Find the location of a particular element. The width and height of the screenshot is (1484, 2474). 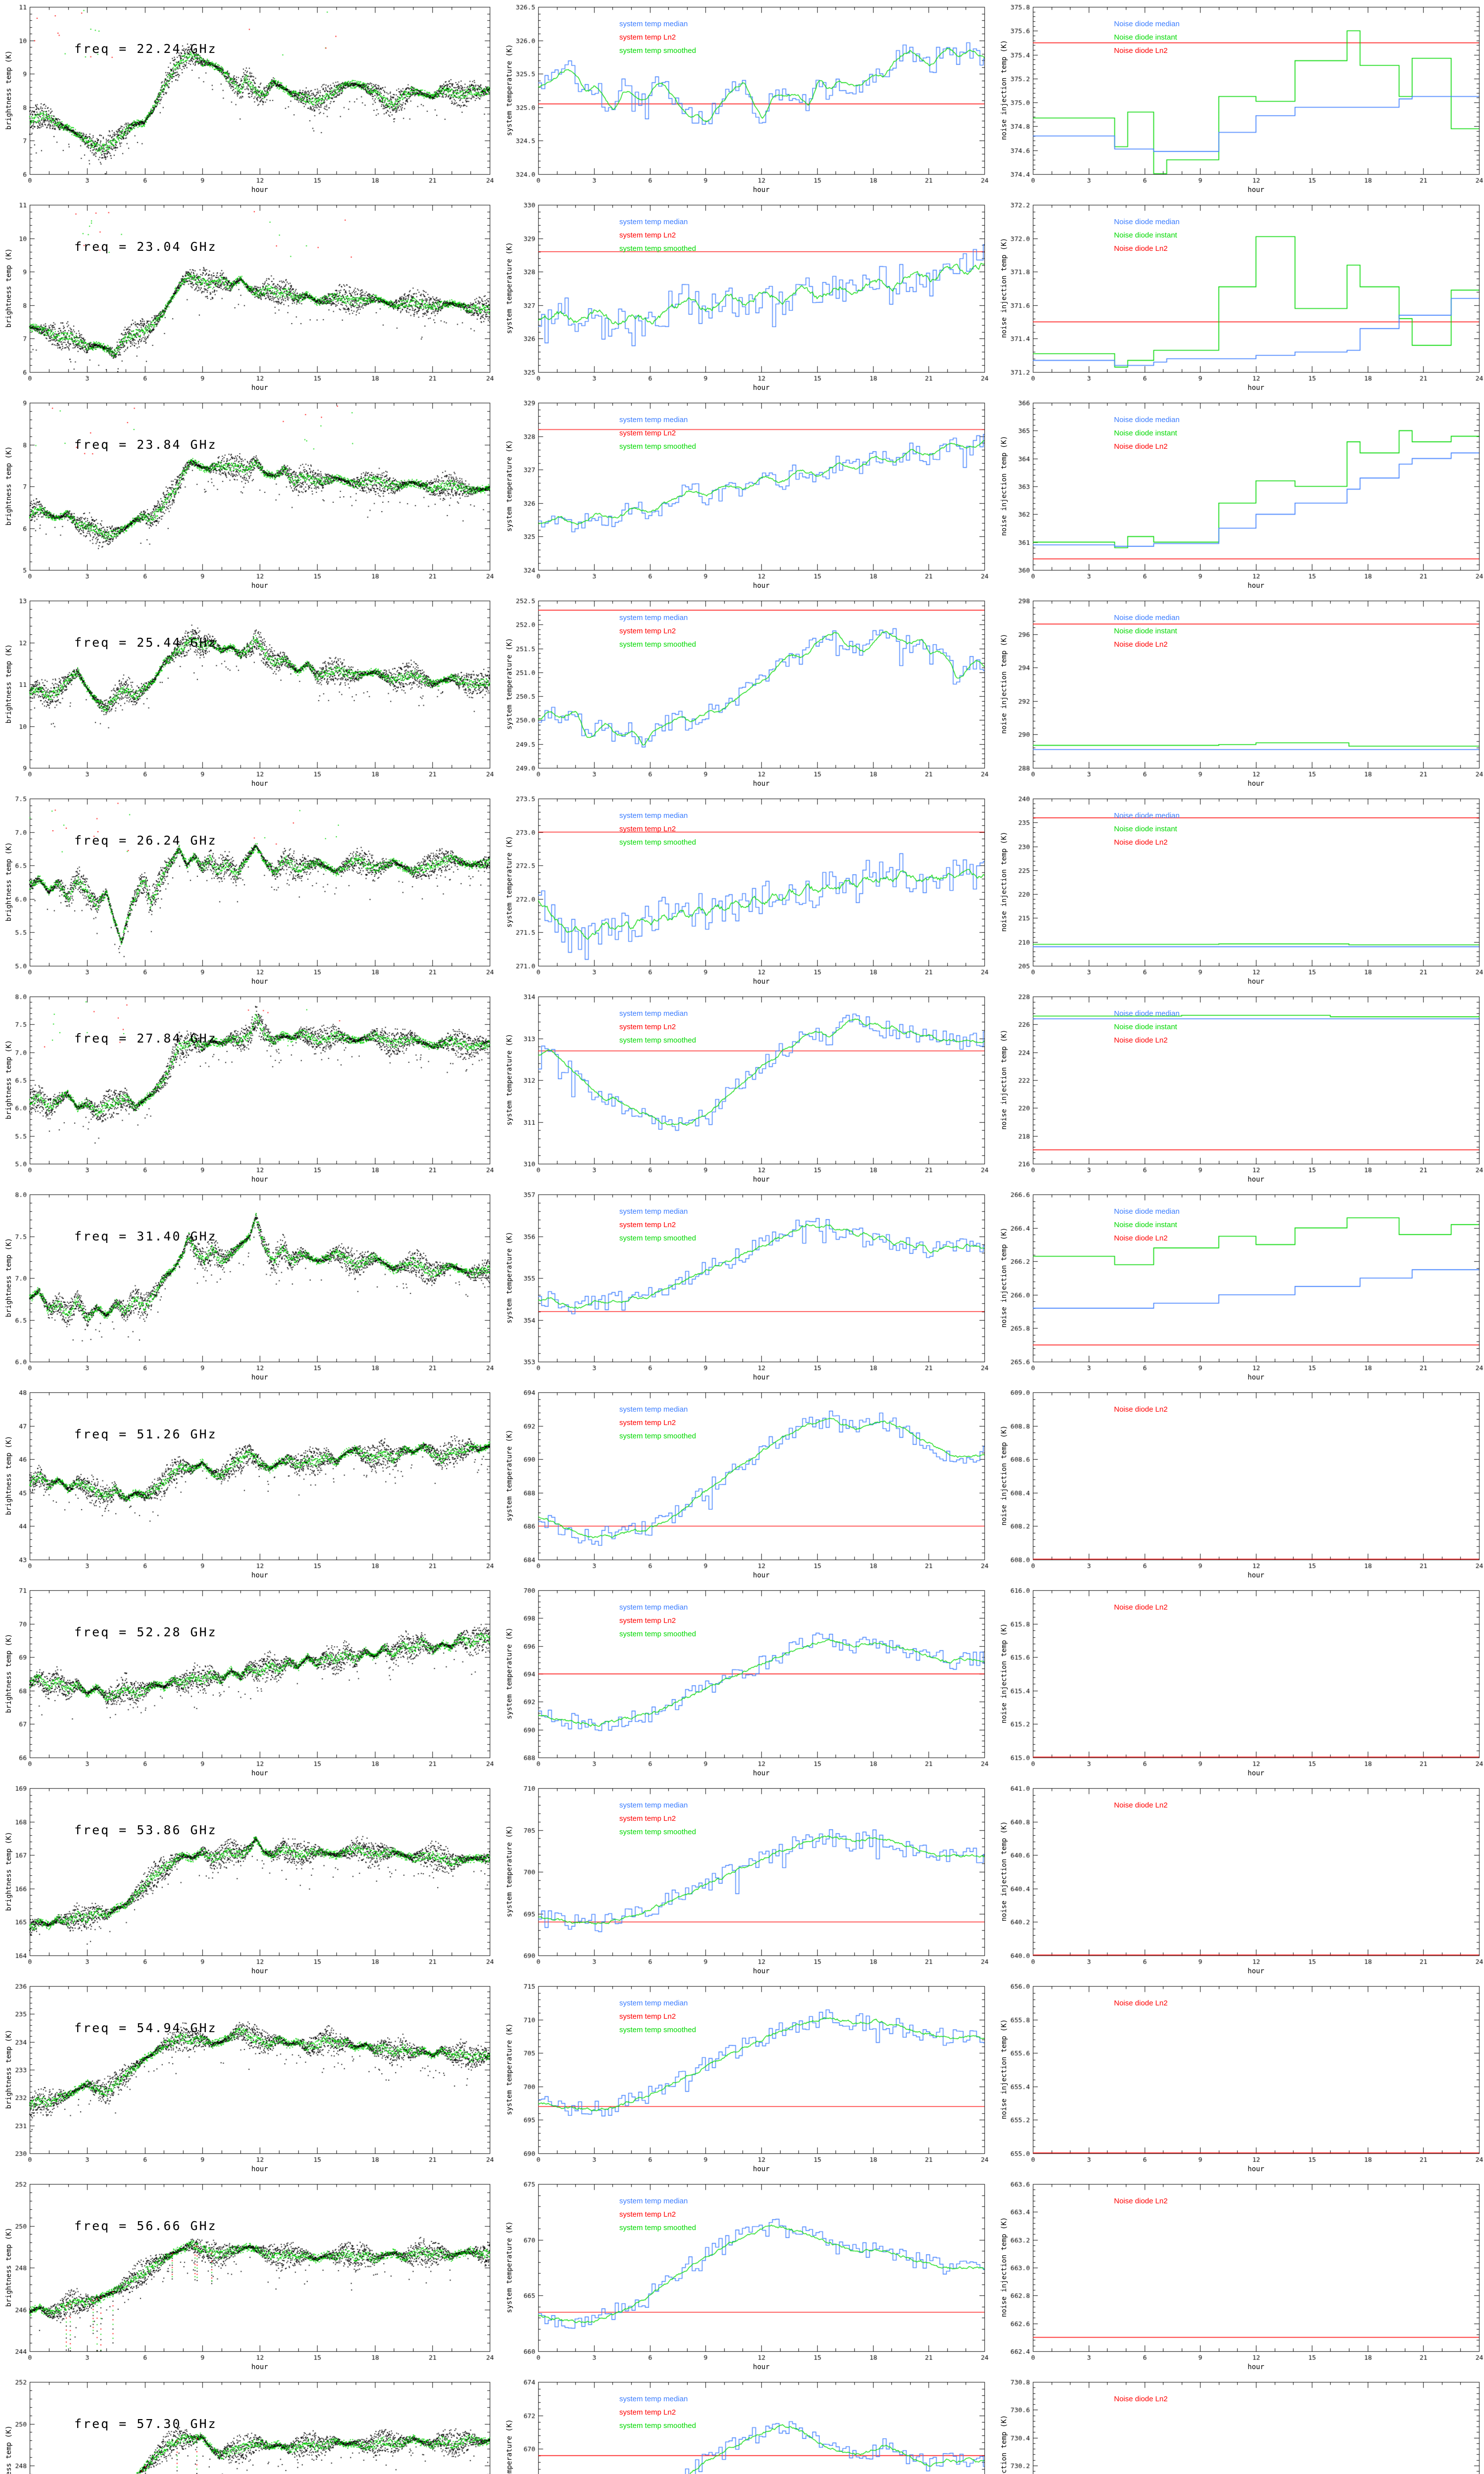

plot-brightness-row10: brightness temp (K) hour freq = 53.86 GHz is located at coordinates (247, 1880).